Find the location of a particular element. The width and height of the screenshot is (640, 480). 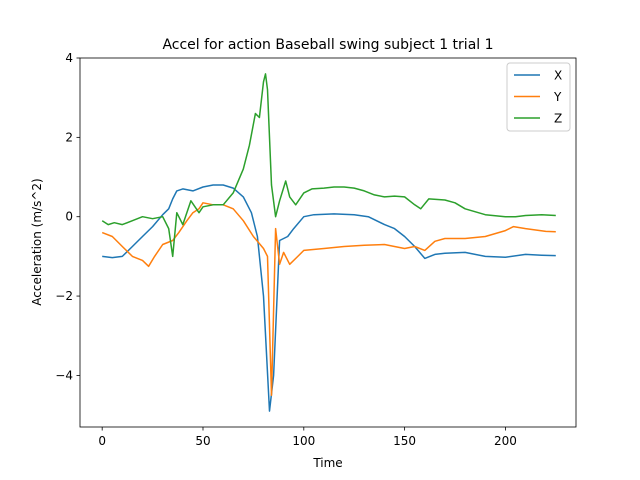

legend: XYZ is located at coordinates (538, 97).